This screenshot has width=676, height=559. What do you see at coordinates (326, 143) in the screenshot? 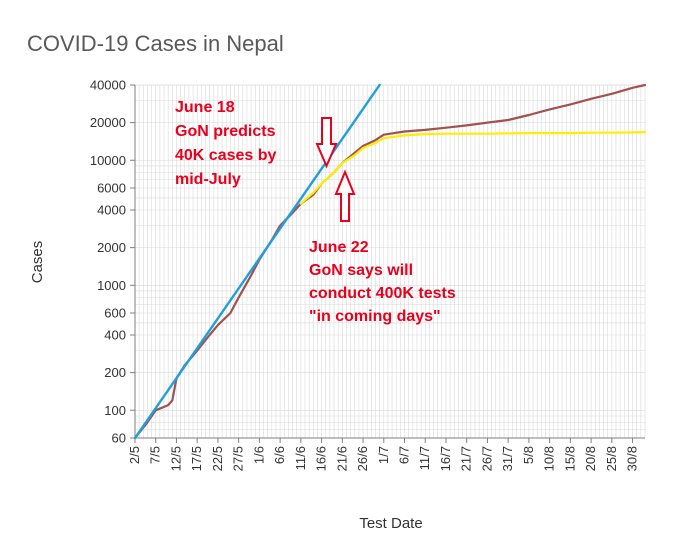
I see `down-arrow-icon` at bounding box center [326, 143].